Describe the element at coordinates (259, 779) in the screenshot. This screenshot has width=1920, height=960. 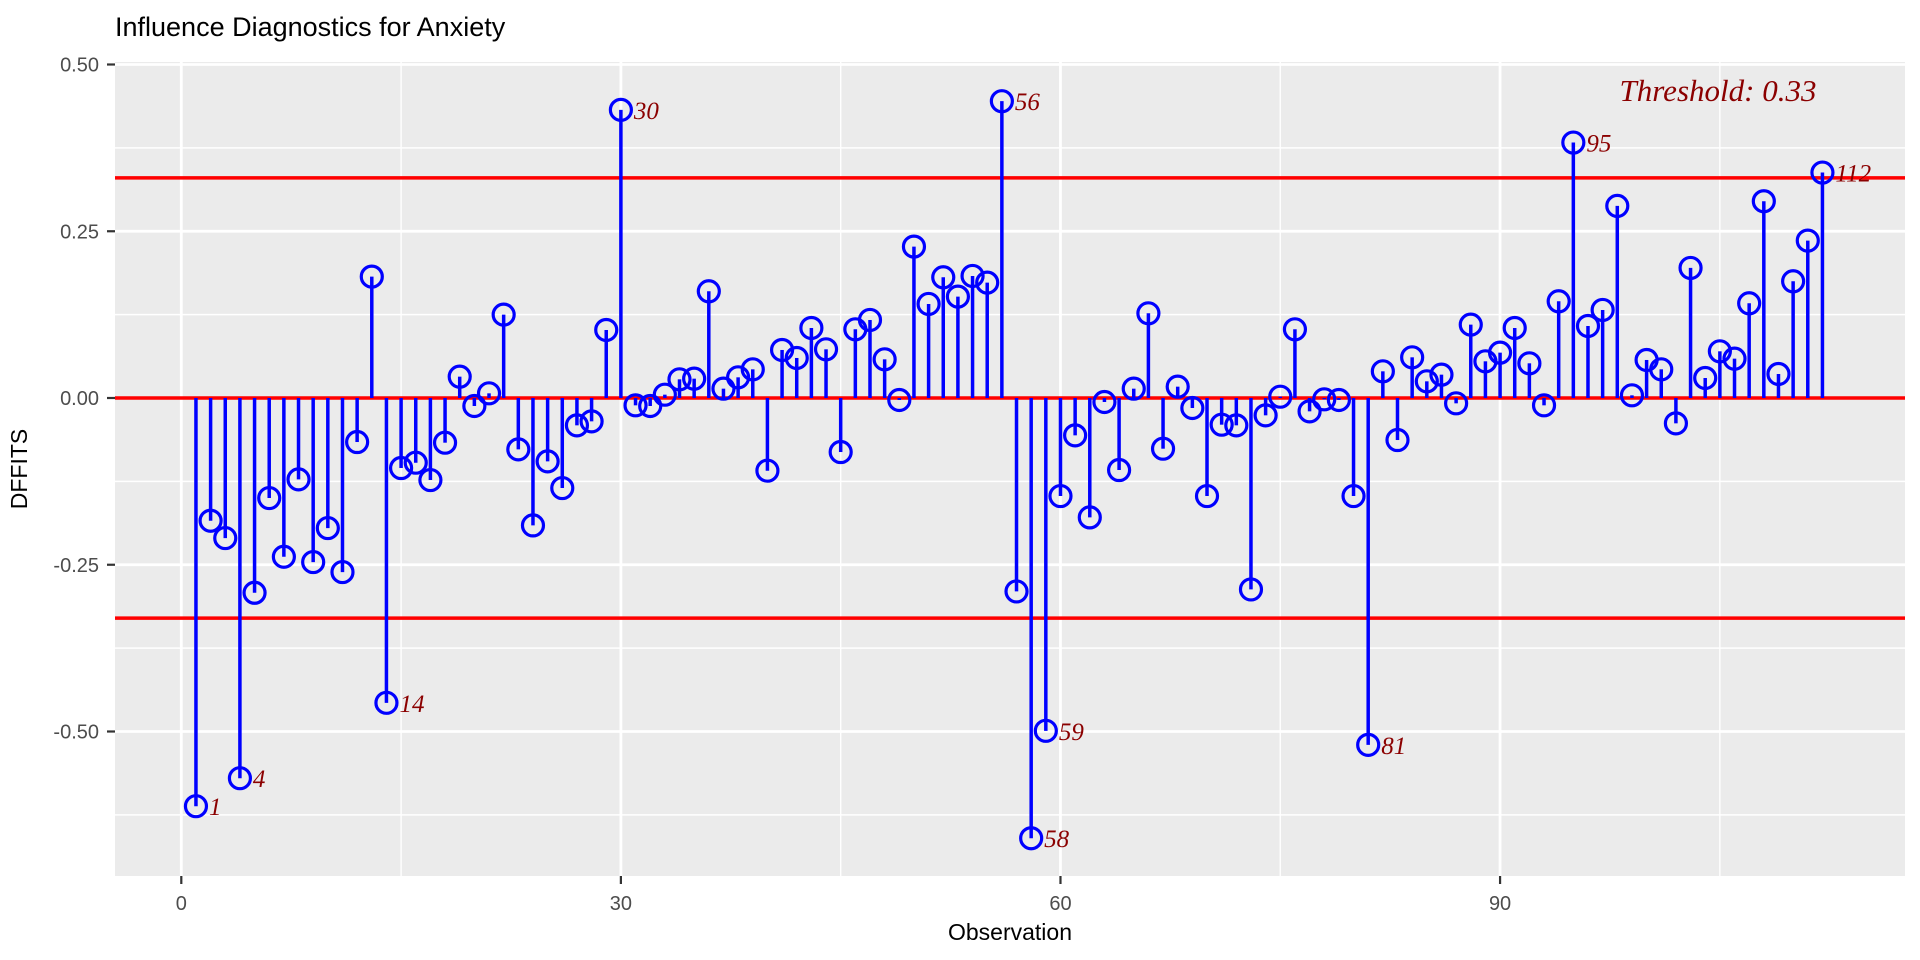
I see `point-label: 4` at that location.